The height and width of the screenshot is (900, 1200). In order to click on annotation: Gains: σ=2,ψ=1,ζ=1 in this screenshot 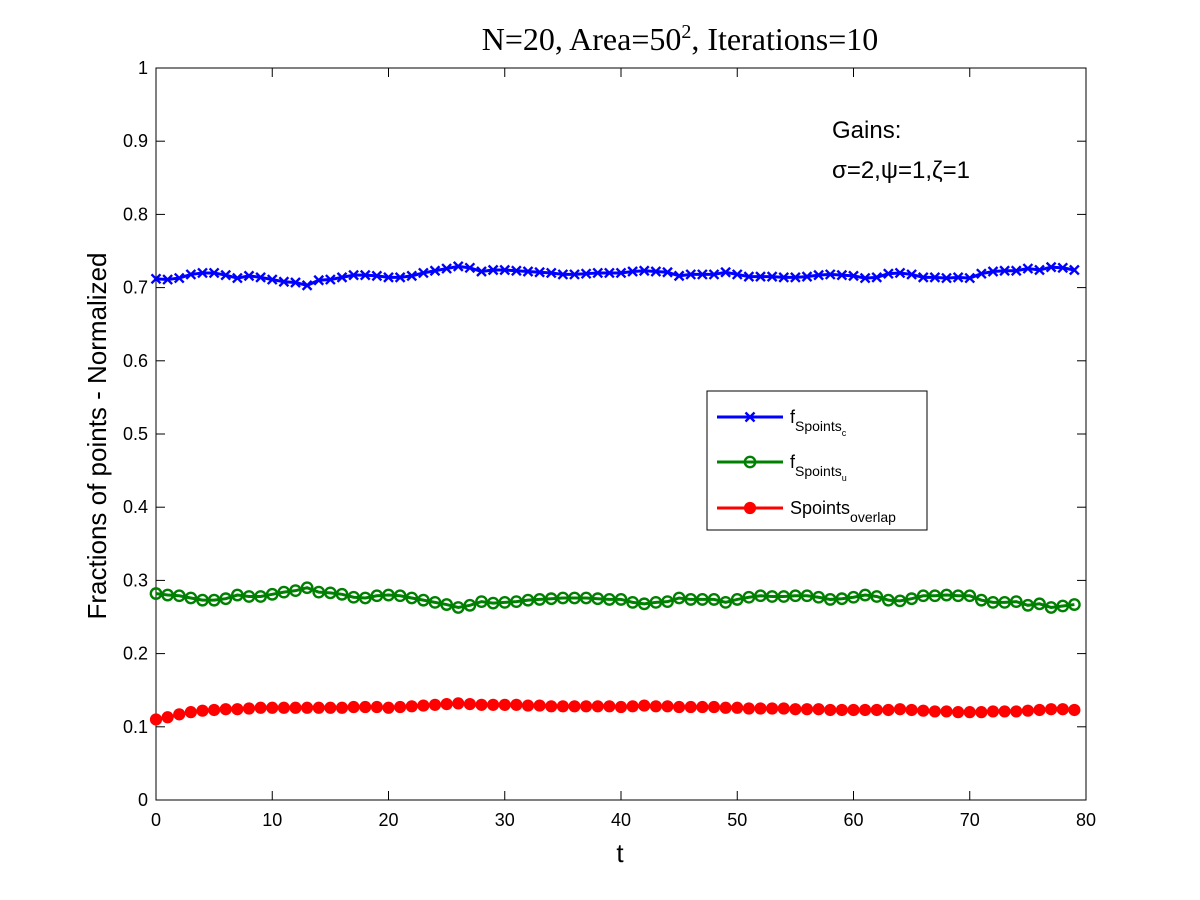, I will do `click(901, 150)`.